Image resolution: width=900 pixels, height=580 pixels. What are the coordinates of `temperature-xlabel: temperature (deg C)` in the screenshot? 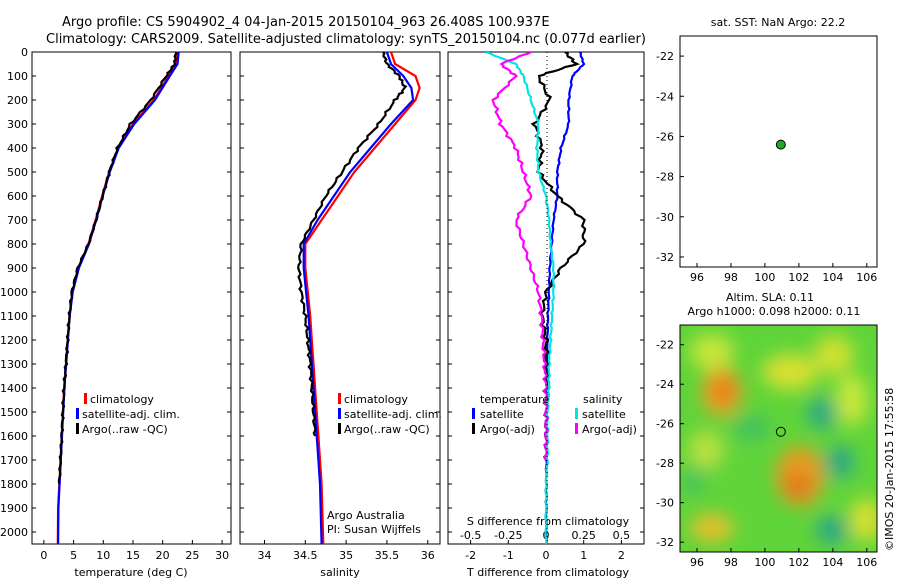 It's located at (130, 572).